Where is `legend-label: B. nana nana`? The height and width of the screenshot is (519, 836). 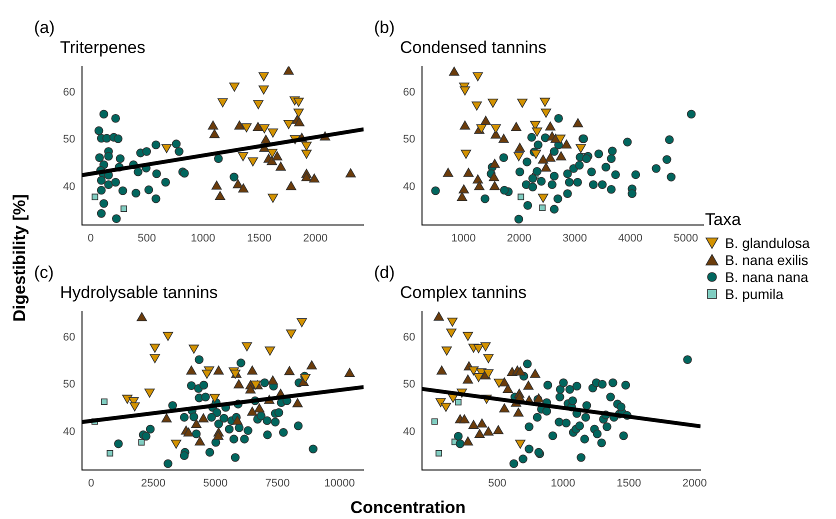 legend-label: B. nana nana is located at coordinates (766, 276).